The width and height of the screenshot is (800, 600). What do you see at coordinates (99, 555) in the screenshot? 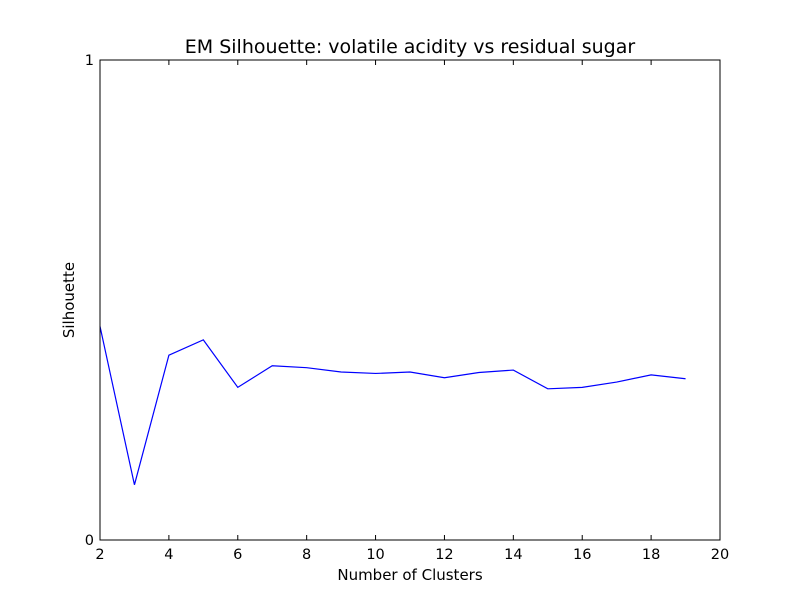
I see `x-tick-label: 2` at bounding box center [99, 555].